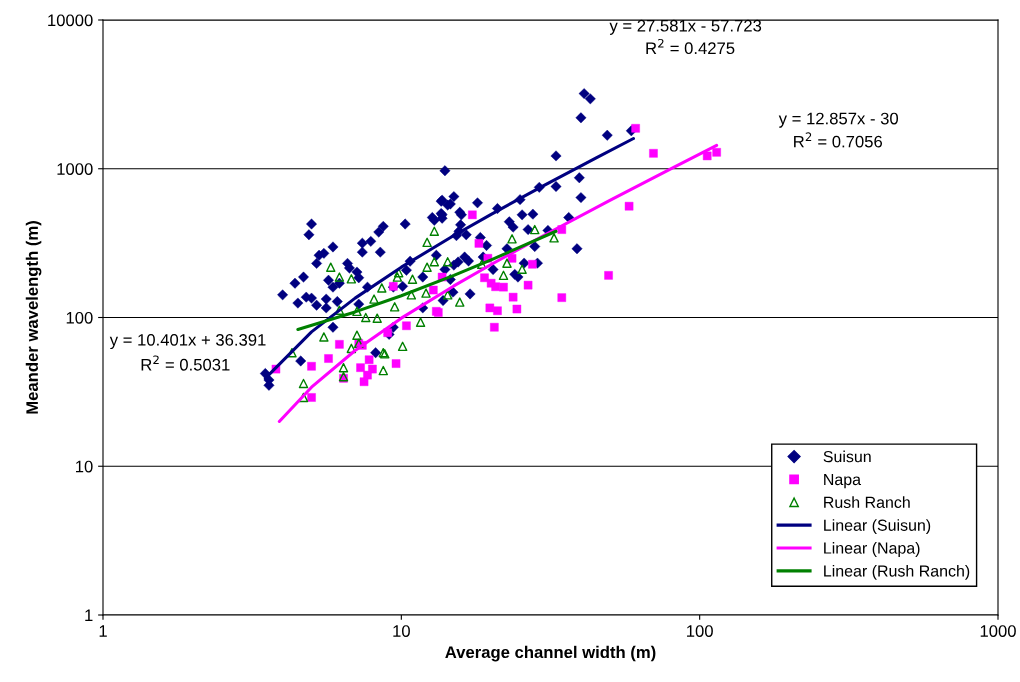  I want to click on legend-label: Linear (Rush Ranch), so click(897, 572).